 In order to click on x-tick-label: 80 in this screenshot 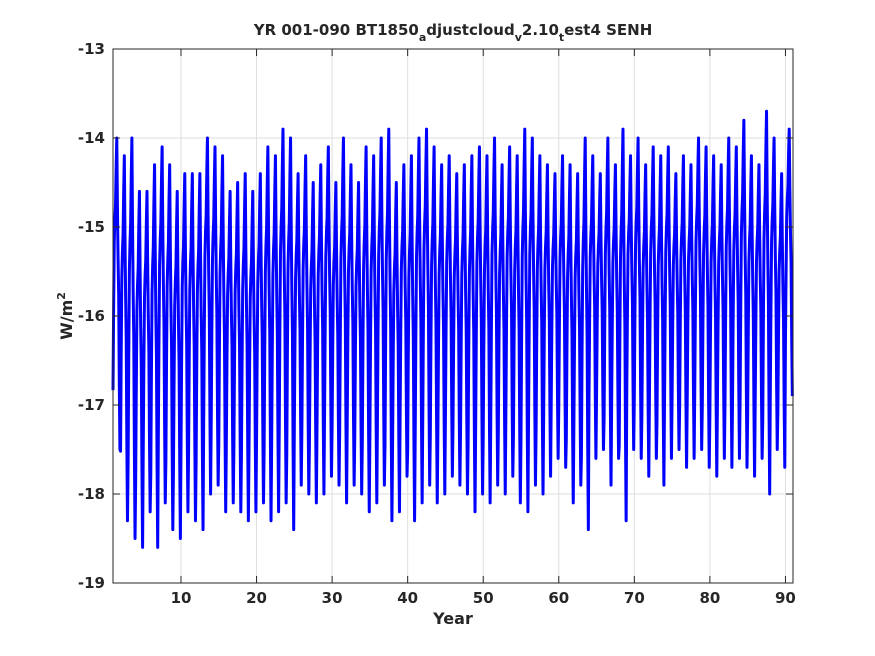, I will do `click(709, 598)`.